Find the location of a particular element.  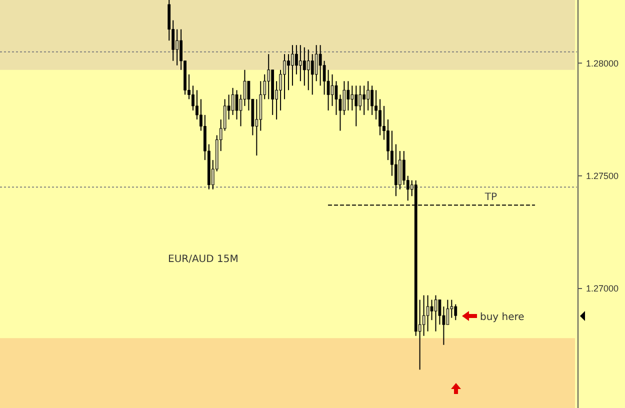

y-tick-label: 1.27500 is located at coordinates (602, 175).